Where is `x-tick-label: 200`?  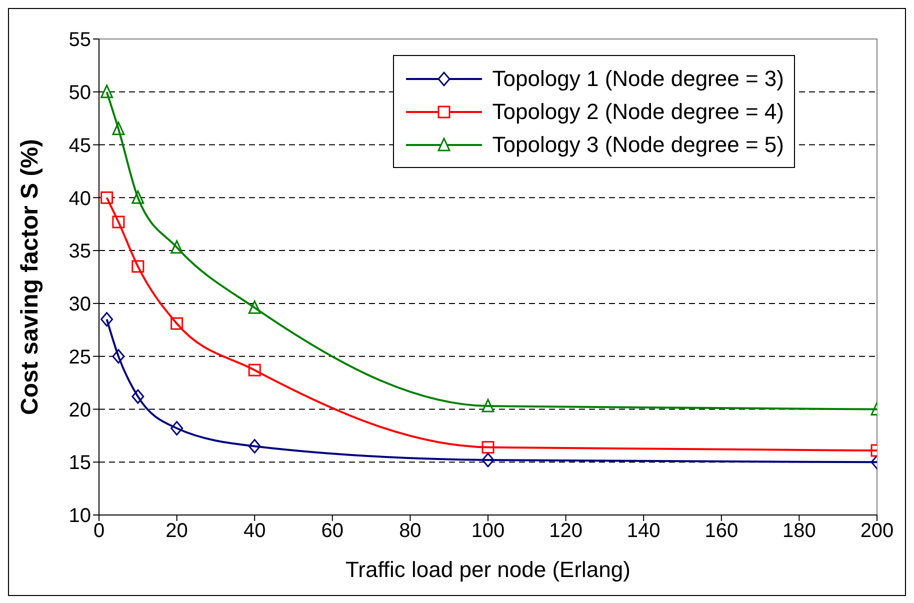
x-tick-label: 200 is located at coordinates (877, 531).